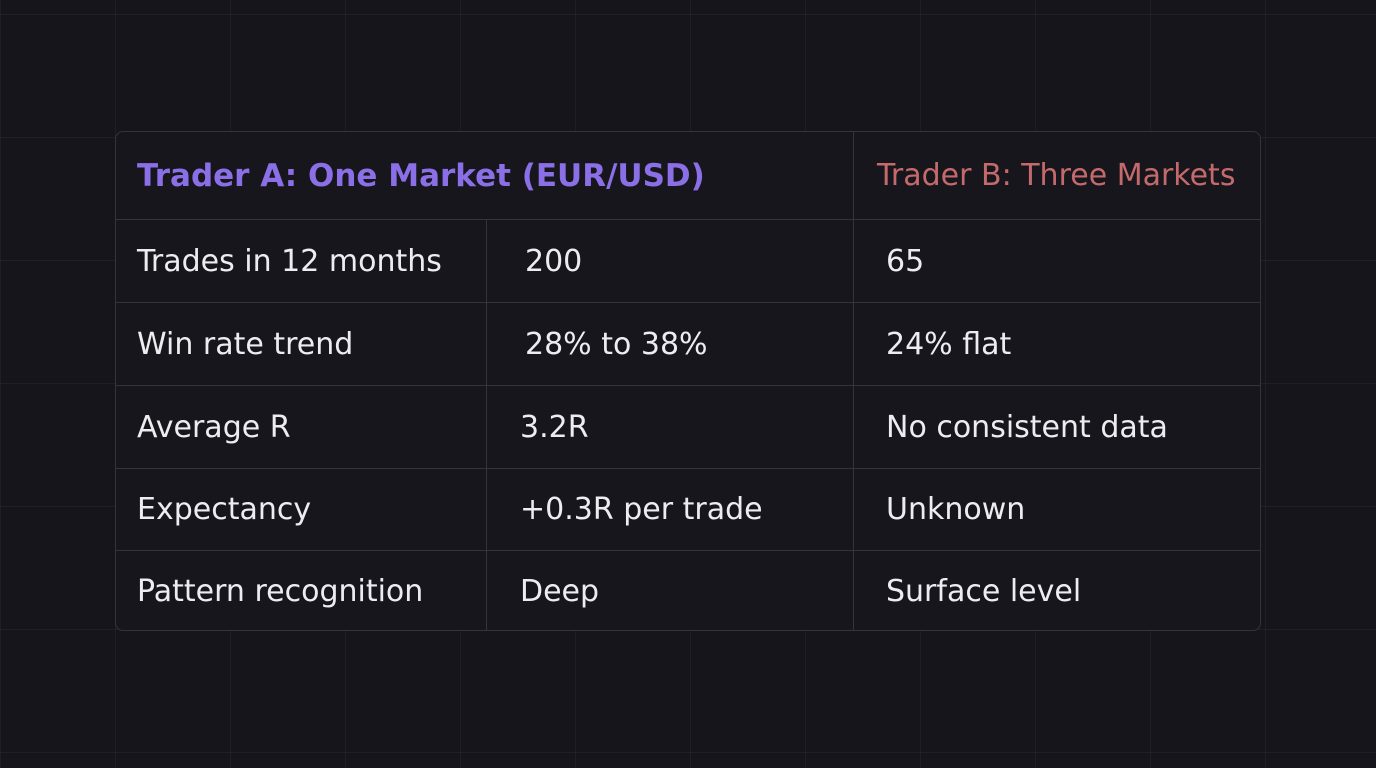  I want to click on trader-a-header: Trader A: One Market (EUR/USD), so click(421, 175).